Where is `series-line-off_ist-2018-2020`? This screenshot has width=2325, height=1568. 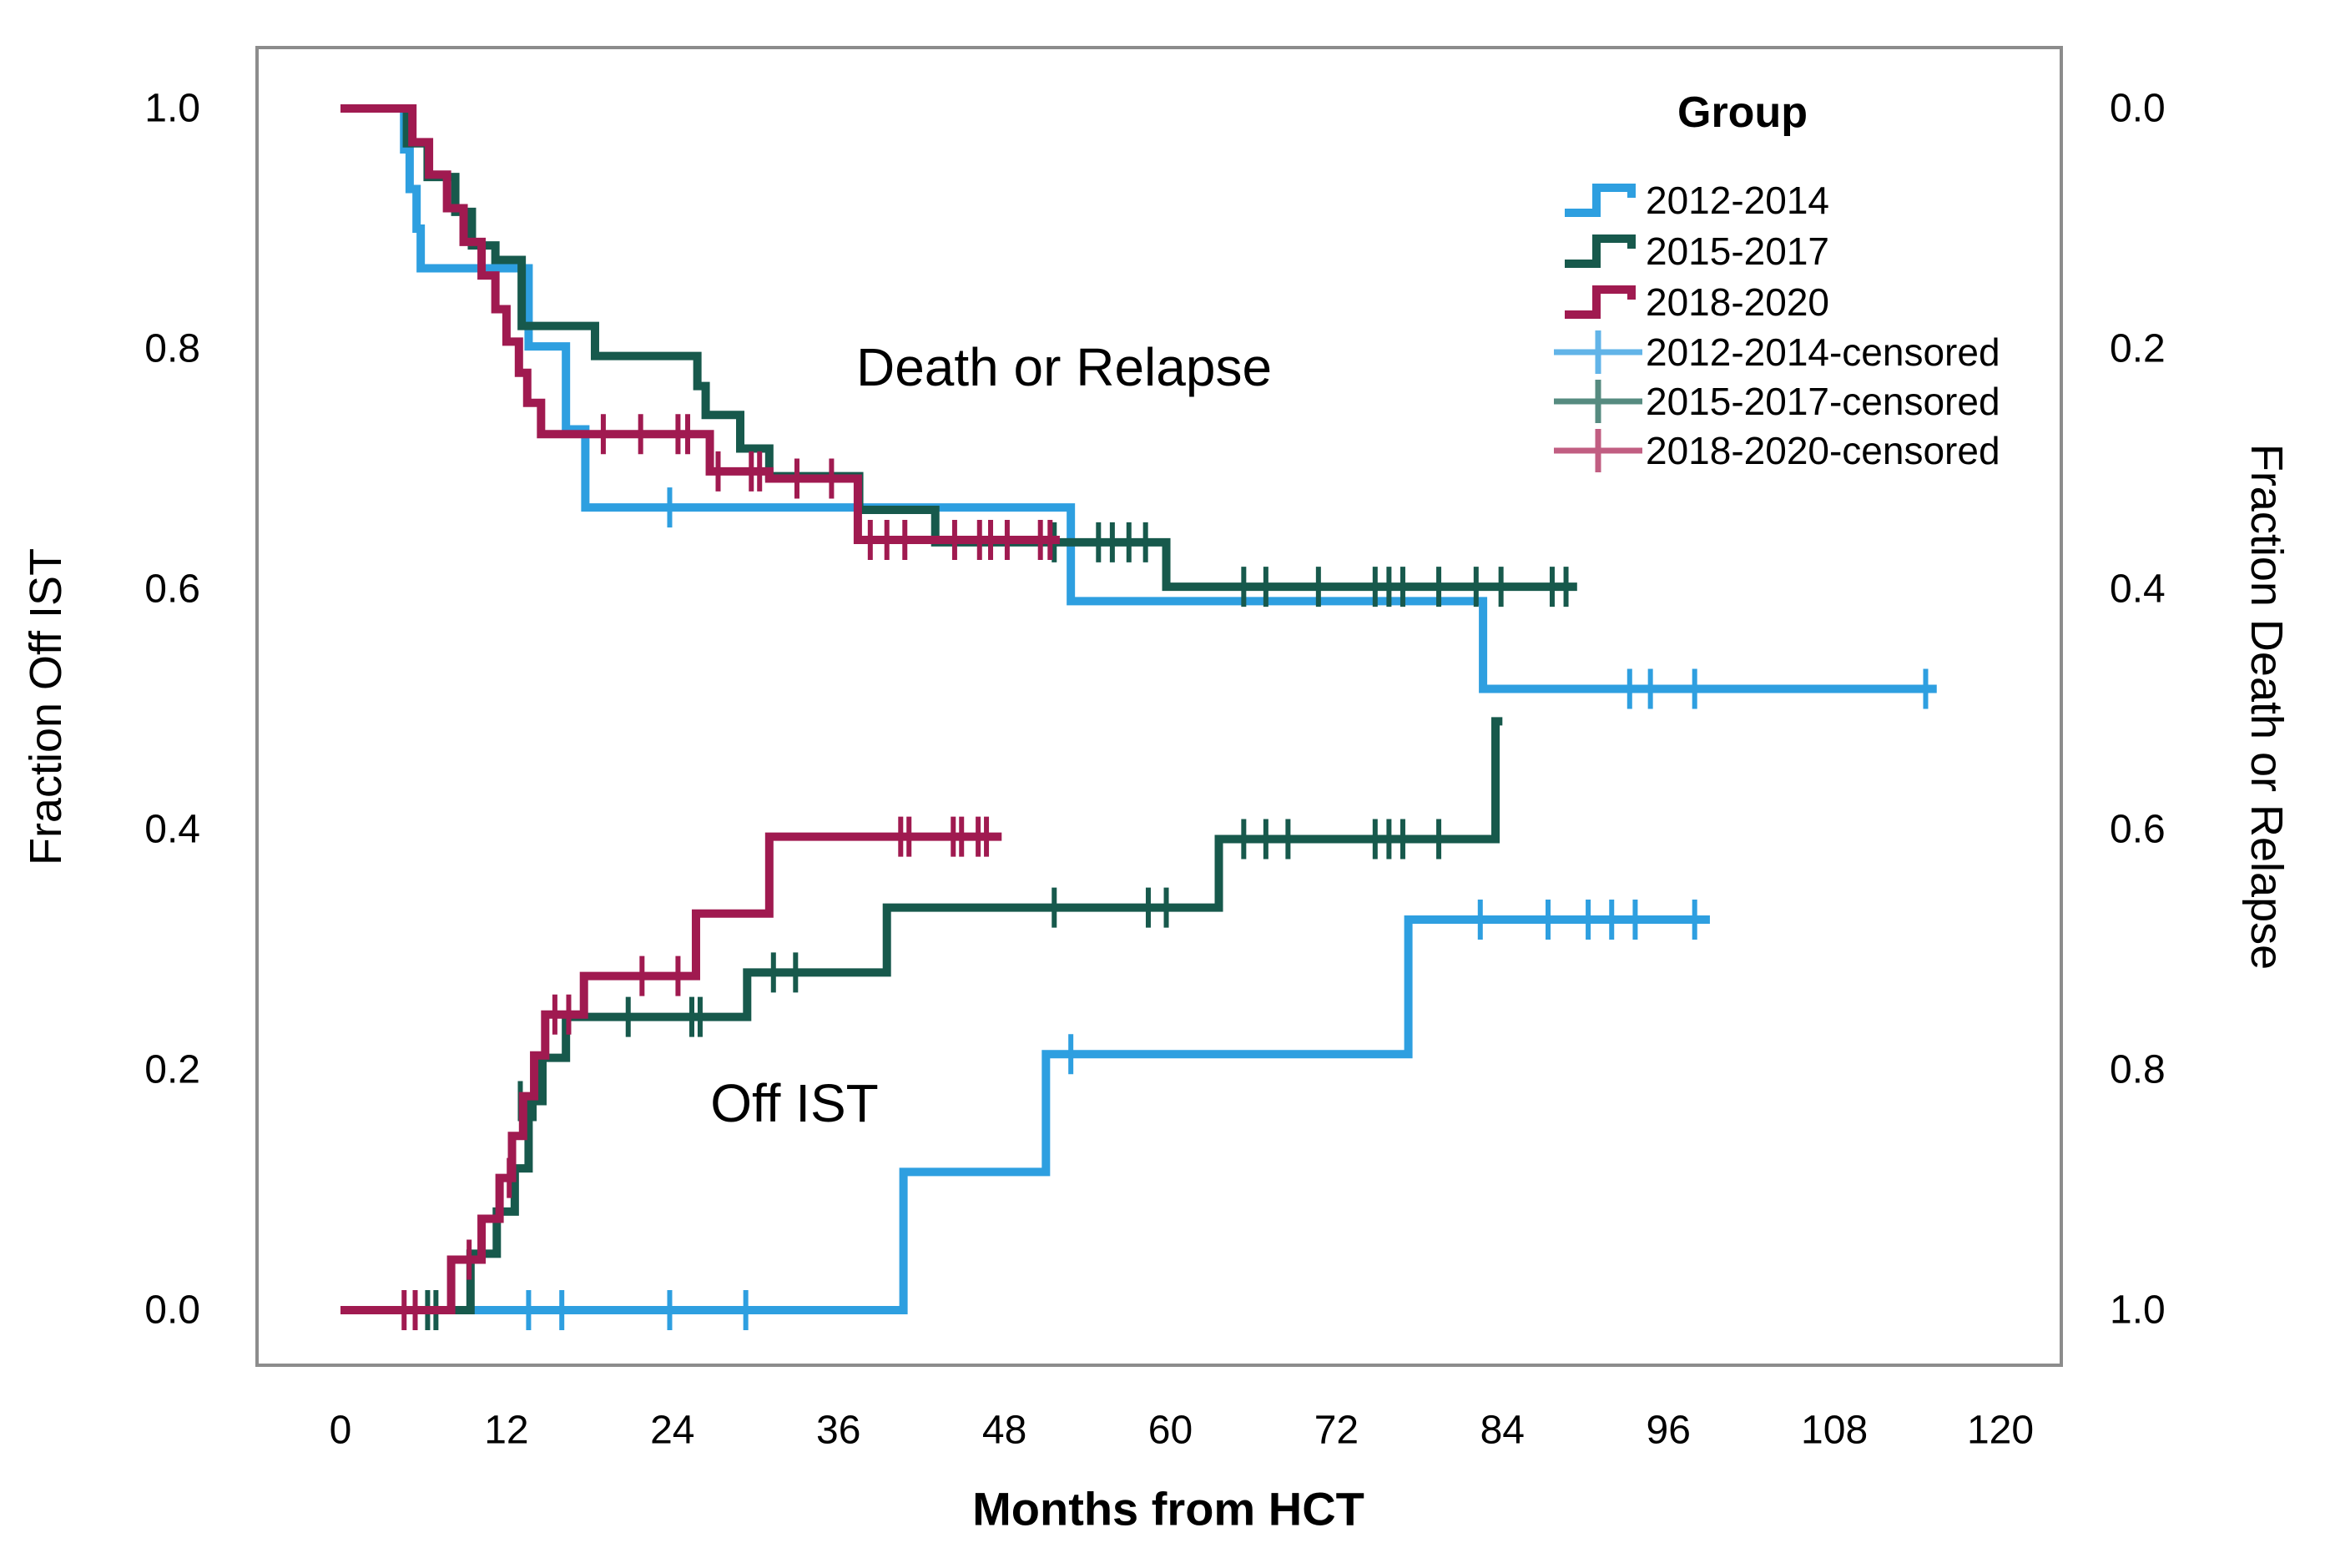 series-line-off_ist-2018-2020 is located at coordinates (671, 1073).